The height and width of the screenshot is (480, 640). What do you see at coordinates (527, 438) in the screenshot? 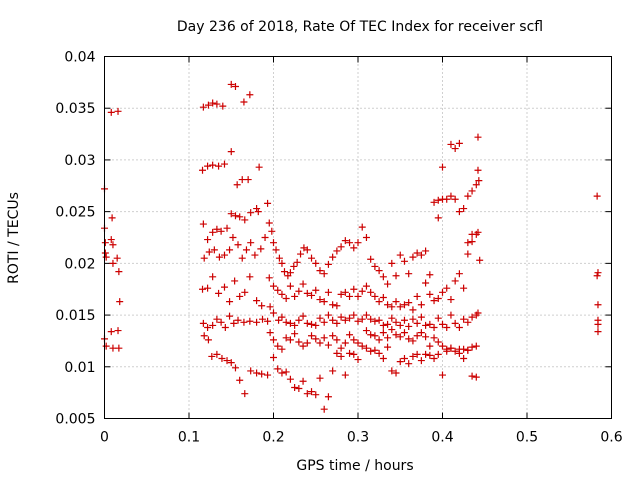
I see `x-tick-label: 0.5` at bounding box center [527, 438].